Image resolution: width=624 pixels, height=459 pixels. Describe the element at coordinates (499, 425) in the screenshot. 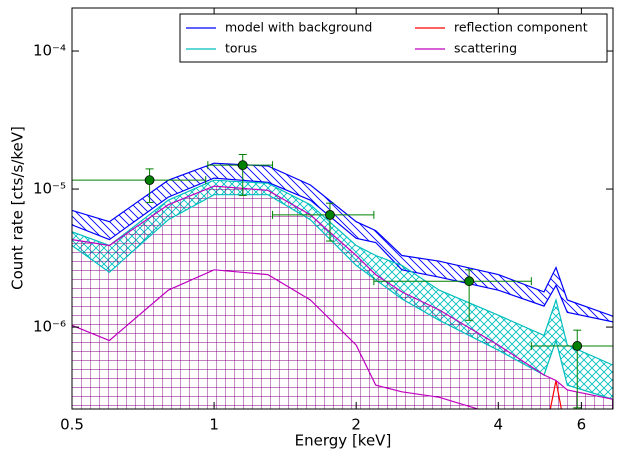

I see `x-tick-label: 4` at that location.